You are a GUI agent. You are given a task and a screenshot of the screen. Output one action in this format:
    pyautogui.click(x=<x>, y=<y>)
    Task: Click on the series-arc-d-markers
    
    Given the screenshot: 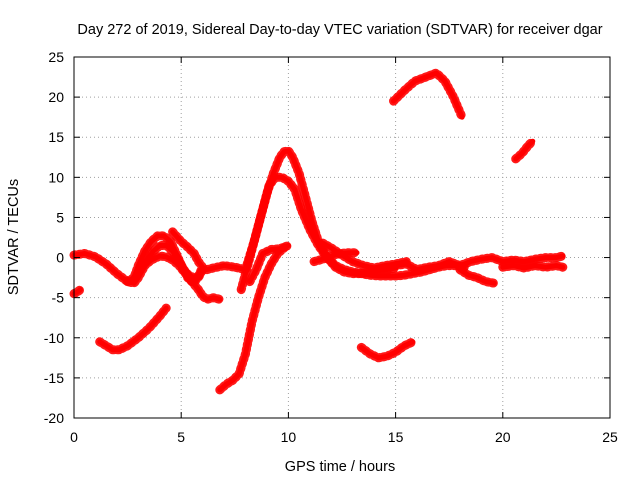 What is the action you would take?
    pyautogui.click(x=188, y=257)
    